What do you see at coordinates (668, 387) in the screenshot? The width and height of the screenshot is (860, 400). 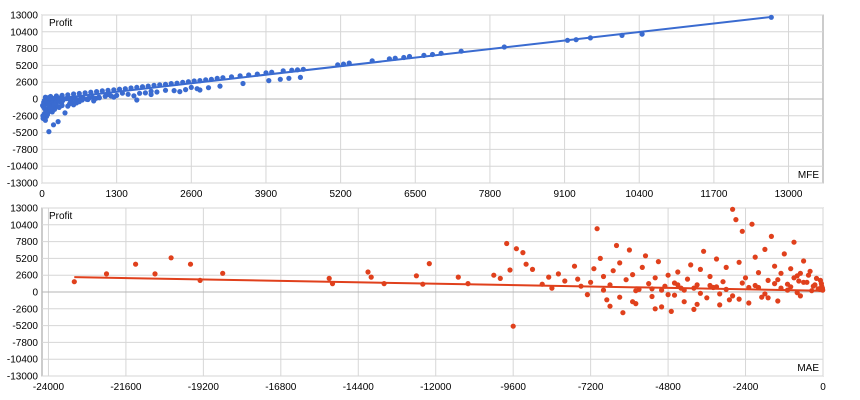 I see `x-tick-label: -4800` at bounding box center [668, 387].